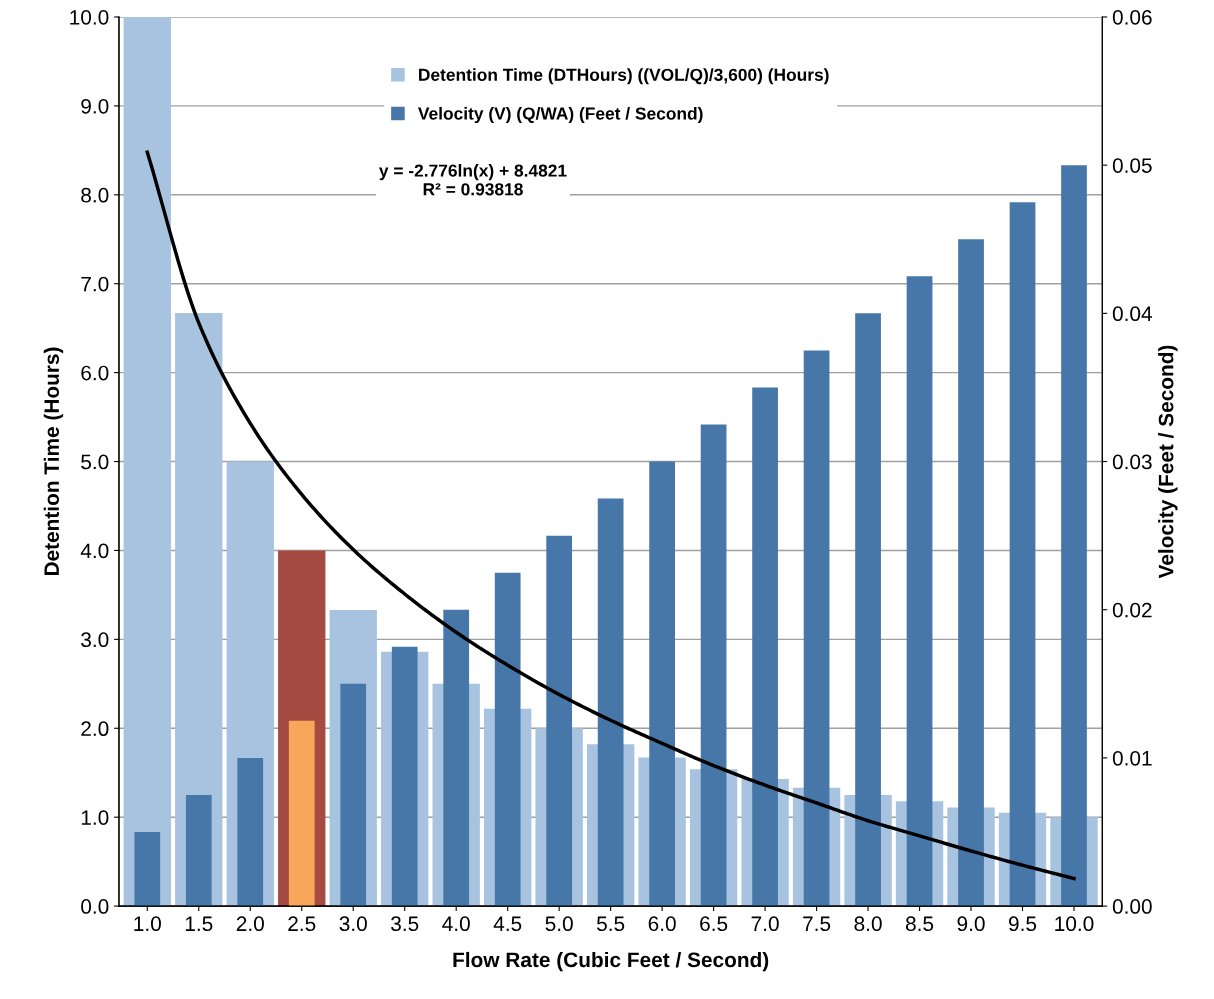  Describe the element at coordinates (1132, 17) in the screenshot. I see `y2-tick-label: 0.06` at that location.